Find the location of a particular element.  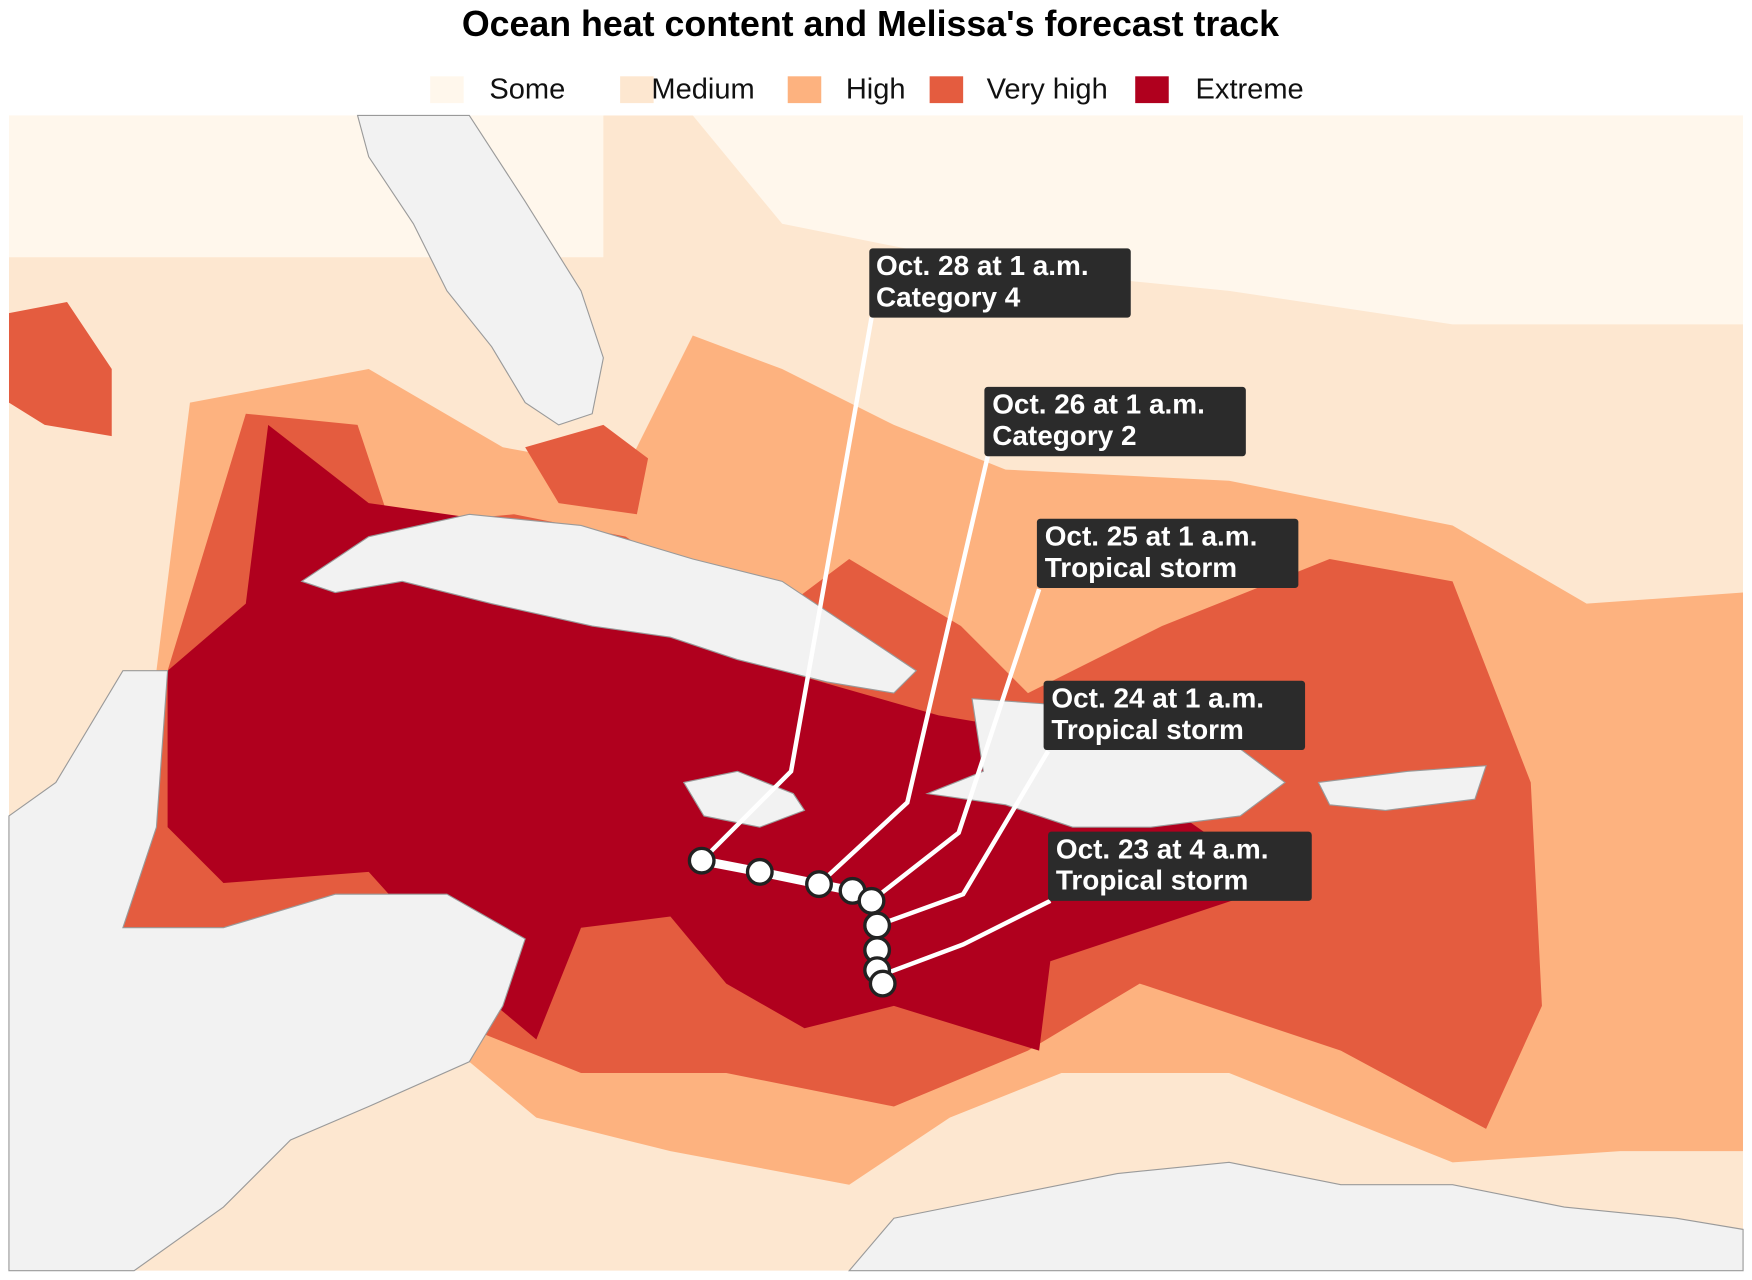

jamaica is located at coordinates (744, 799).